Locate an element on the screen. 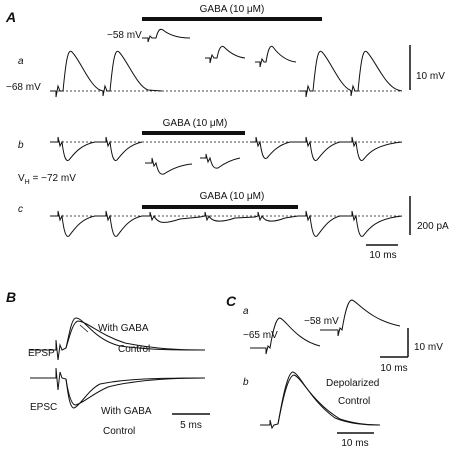 Image resolution: width=453 pixels, height=452 pixels. trace-label: Depolarized is located at coordinates (352, 383).